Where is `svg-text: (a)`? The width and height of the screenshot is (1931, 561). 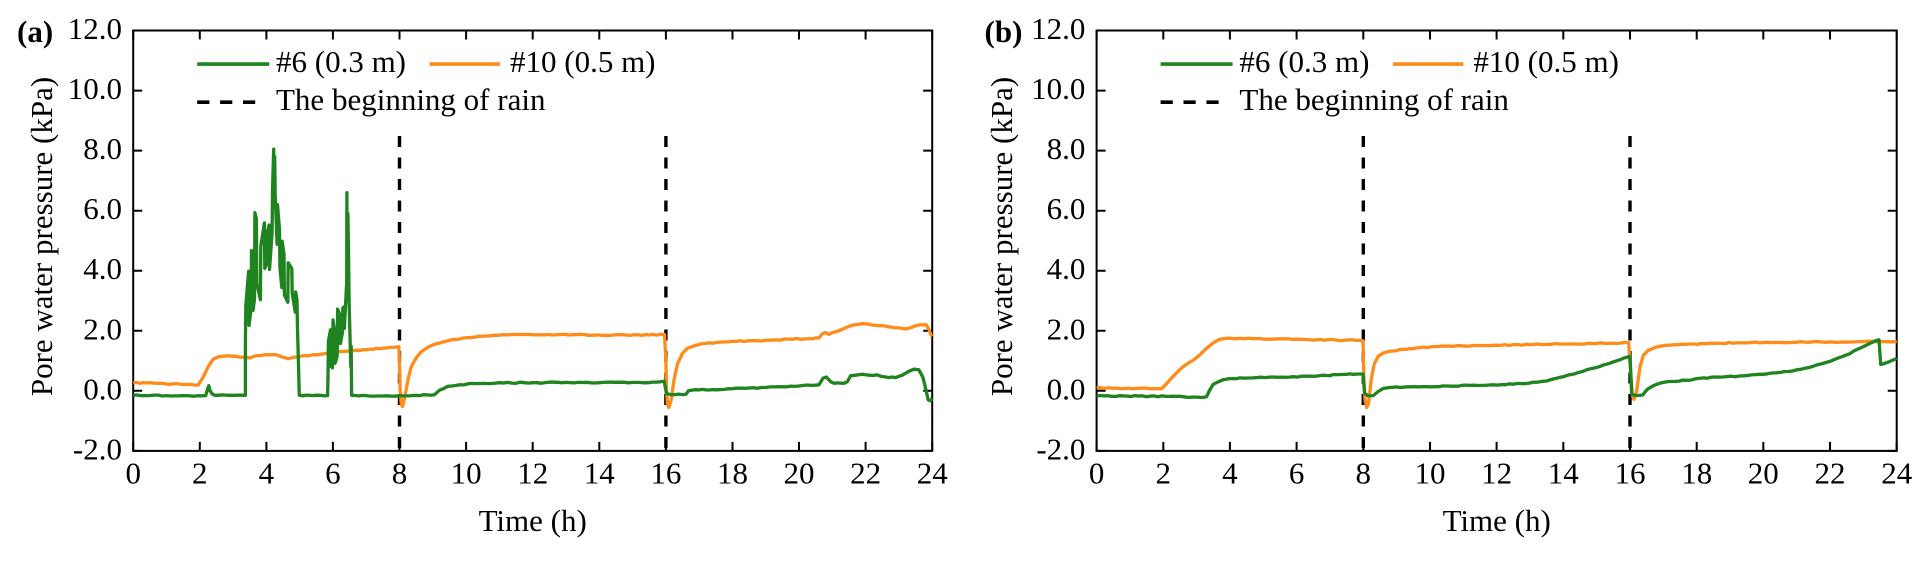
svg-text: (a) is located at coordinates (35, 31).